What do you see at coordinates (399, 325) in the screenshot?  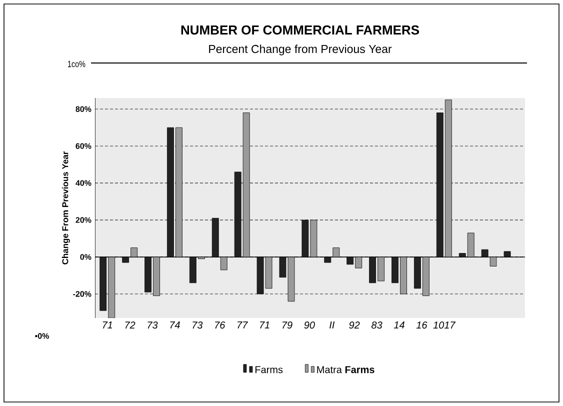 I see `x-tick-label: 14` at bounding box center [399, 325].